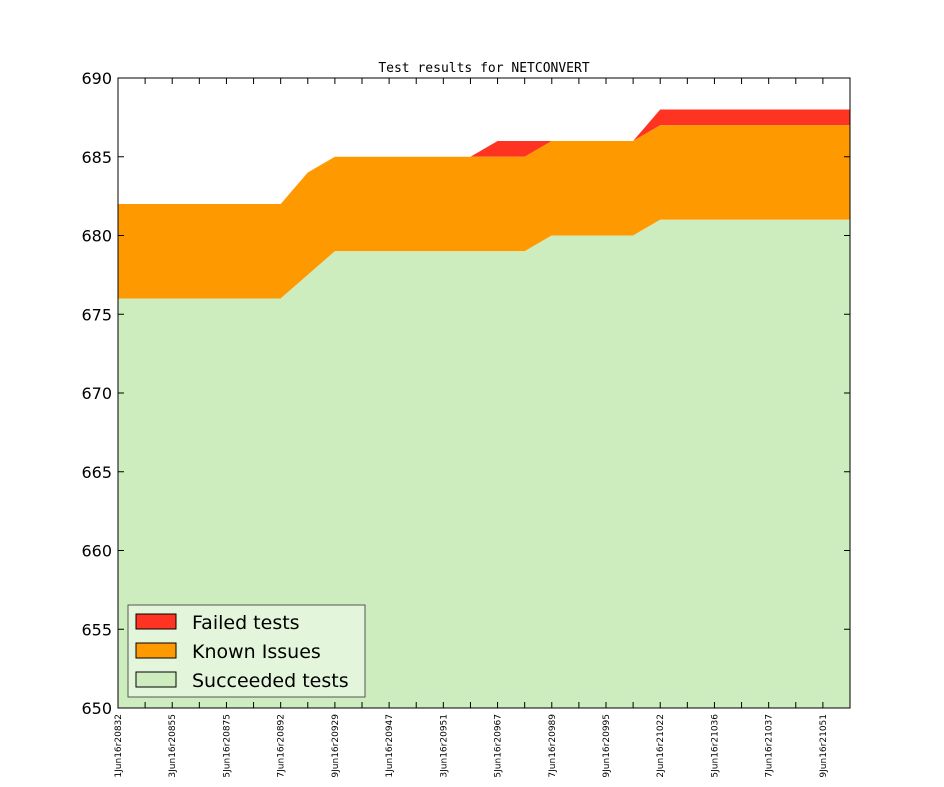 The width and height of the screenshot is (944, 787). What do you see at coordinates (96, 551) in the screenshot?
I see `y-tick-label: 660` at bounding box center [96, 551].